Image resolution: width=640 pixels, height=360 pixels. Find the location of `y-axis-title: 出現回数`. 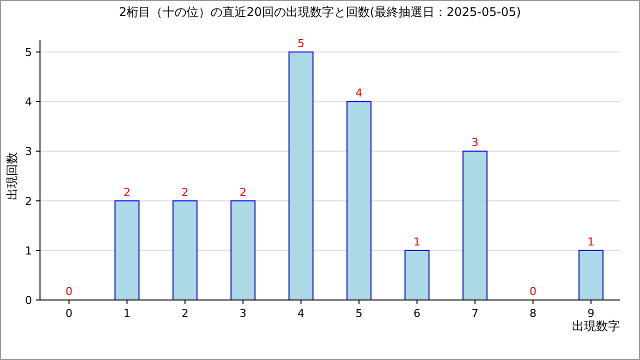

y-axis-title: 出現回数 is located at coordinates (12, 176).